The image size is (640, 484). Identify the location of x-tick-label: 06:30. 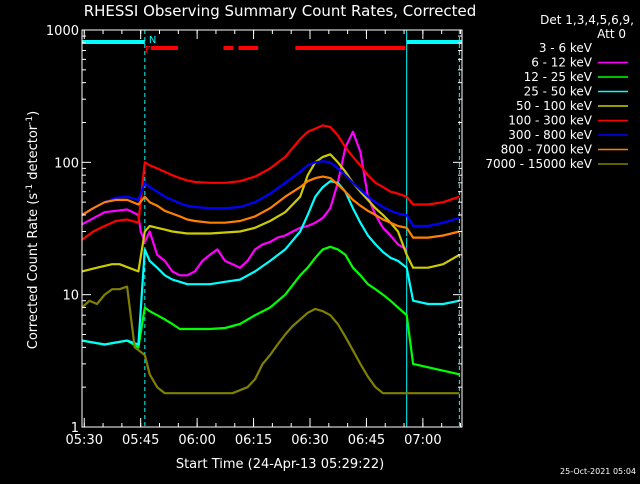
(309, 440).